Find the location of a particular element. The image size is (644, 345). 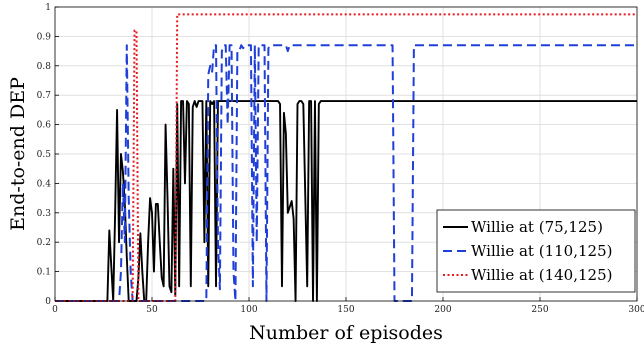

x-tick-label: 50 is located at coordinates (152, 310).